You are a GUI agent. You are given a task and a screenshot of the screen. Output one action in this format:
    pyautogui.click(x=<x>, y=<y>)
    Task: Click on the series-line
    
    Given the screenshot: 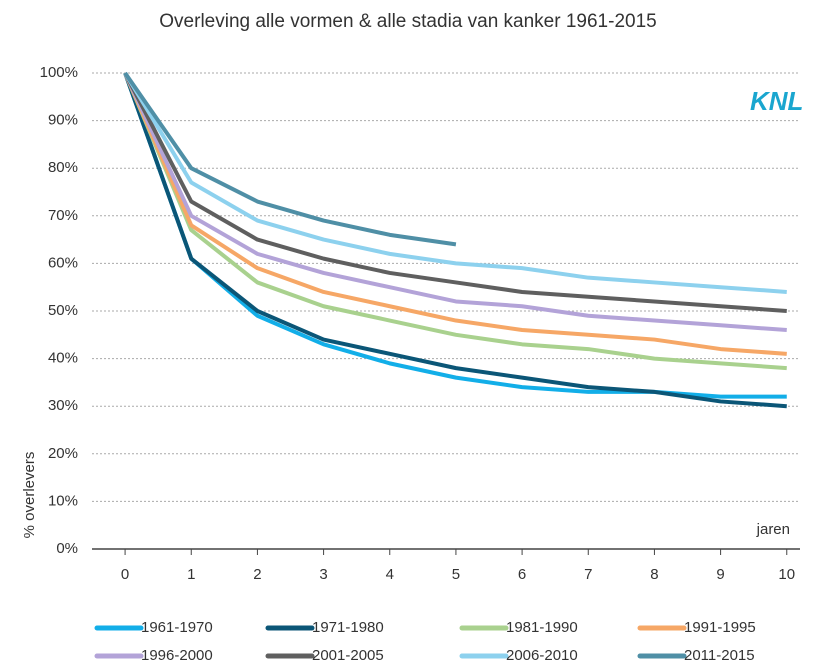 What is the action you would take?
    pyautogui.click(x=290, y=159)
    